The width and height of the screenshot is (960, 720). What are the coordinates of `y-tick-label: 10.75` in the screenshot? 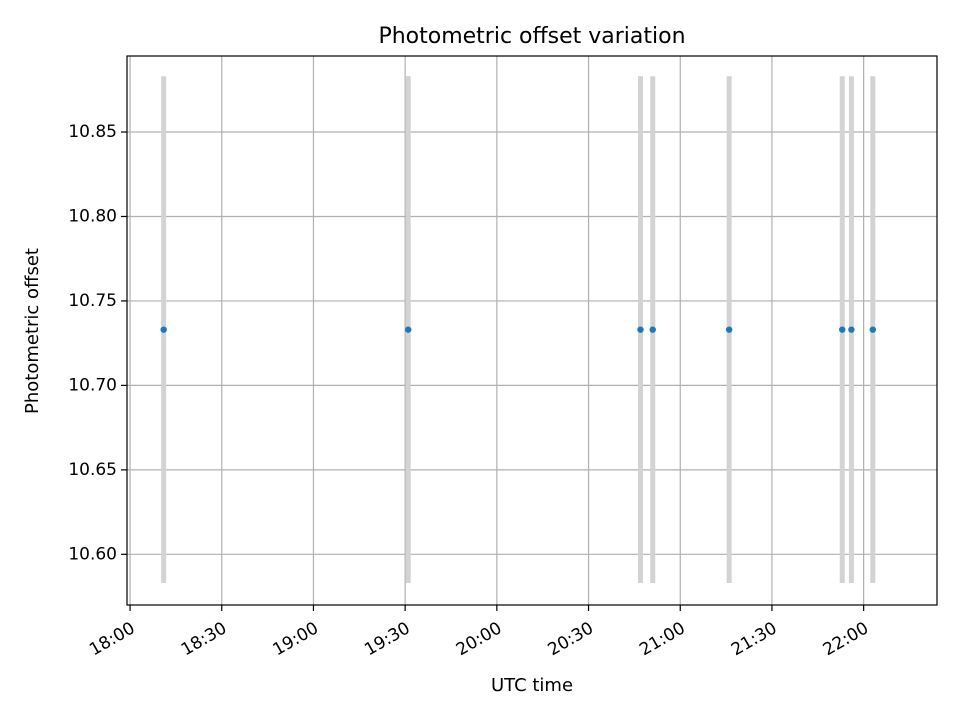 It's located at (92, 301).